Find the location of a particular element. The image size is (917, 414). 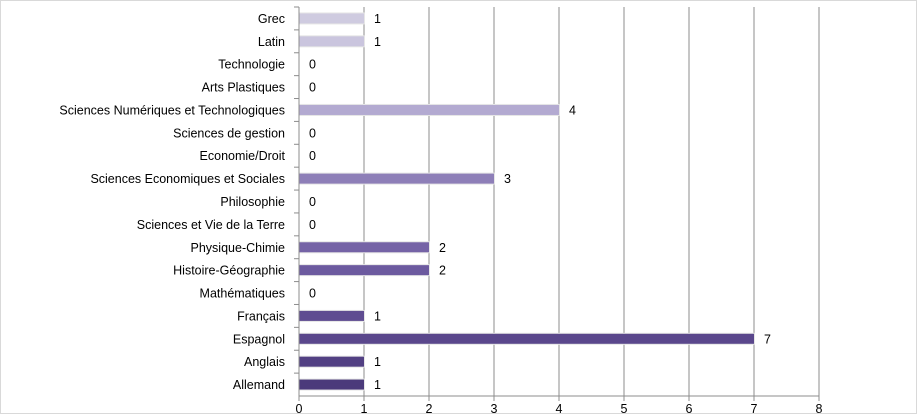

x-tick-label: 7 is located at coordinates (754, 407).